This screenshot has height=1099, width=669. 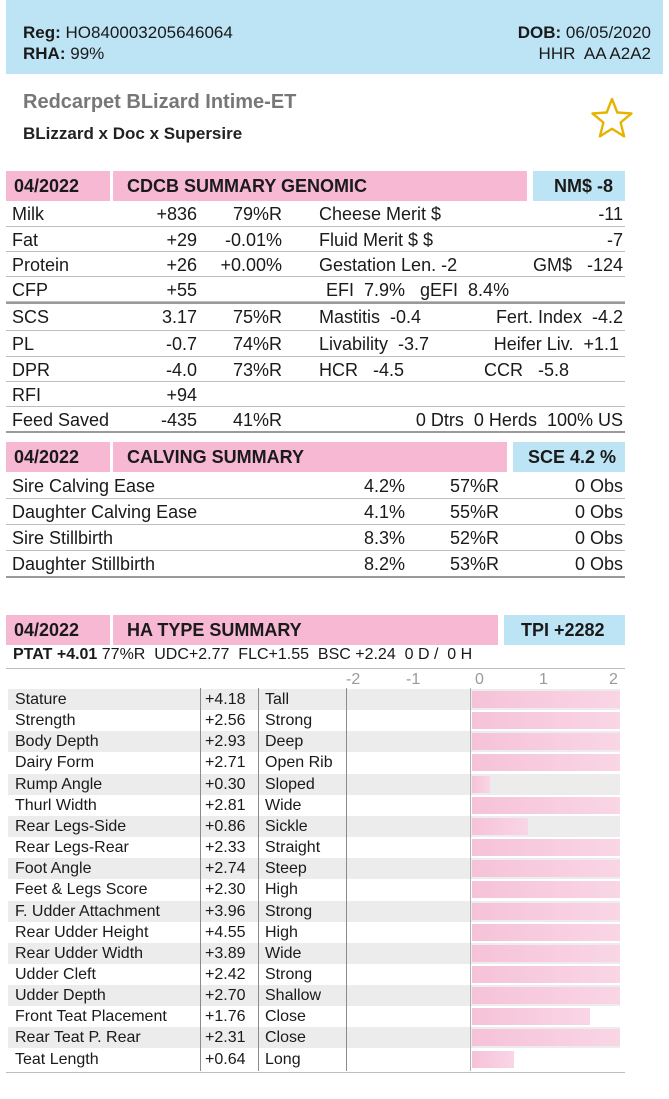 What do you see at coordinates (314, 1059) in the screenshot?
I see `type-trait-row: Teat Length +0.64 Long` at bounding box center [314, 1059].